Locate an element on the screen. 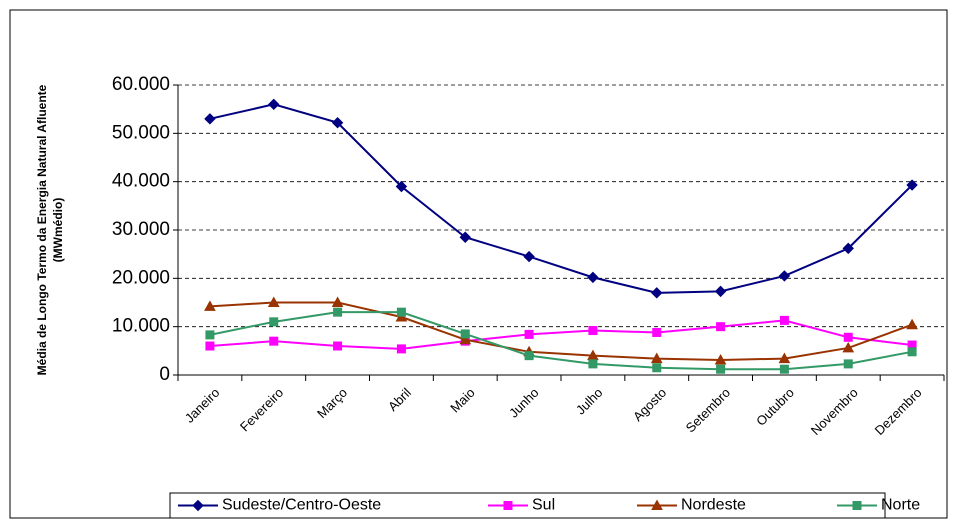 The height and width of the screenshot is (525, 959). legend-label: Sul is located at coordinates (543, 505).